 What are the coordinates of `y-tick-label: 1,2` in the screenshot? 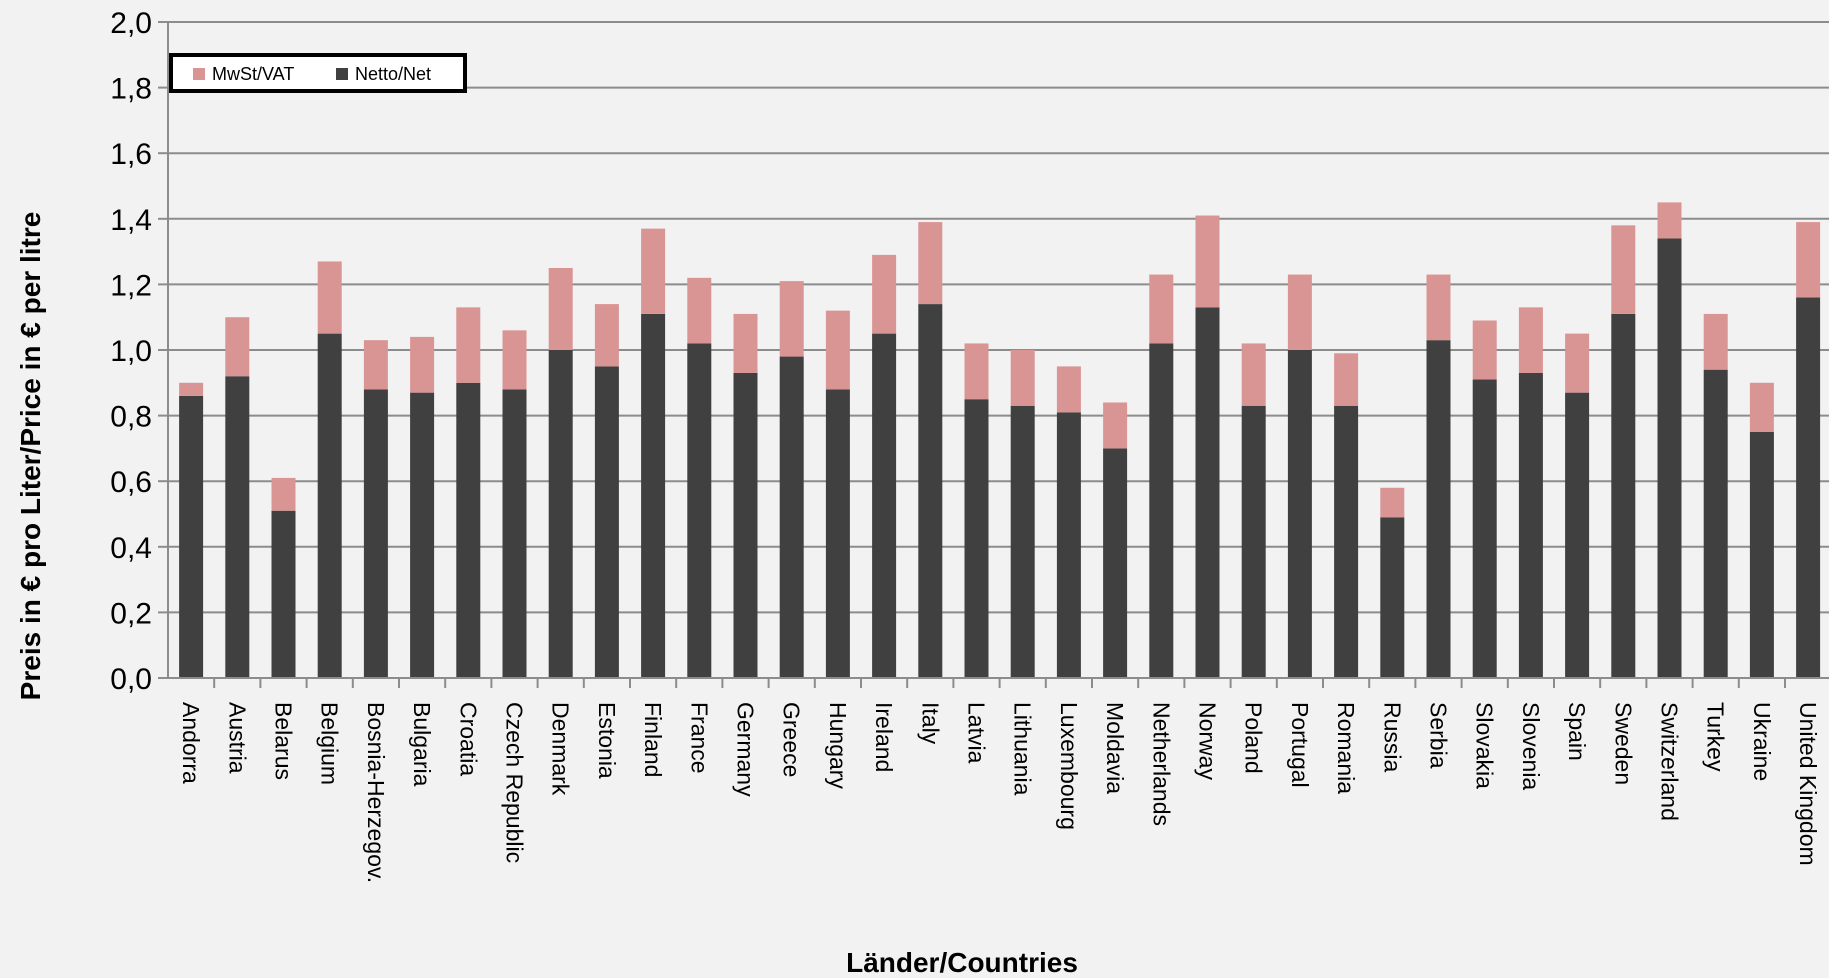 It's located at (131, 285).